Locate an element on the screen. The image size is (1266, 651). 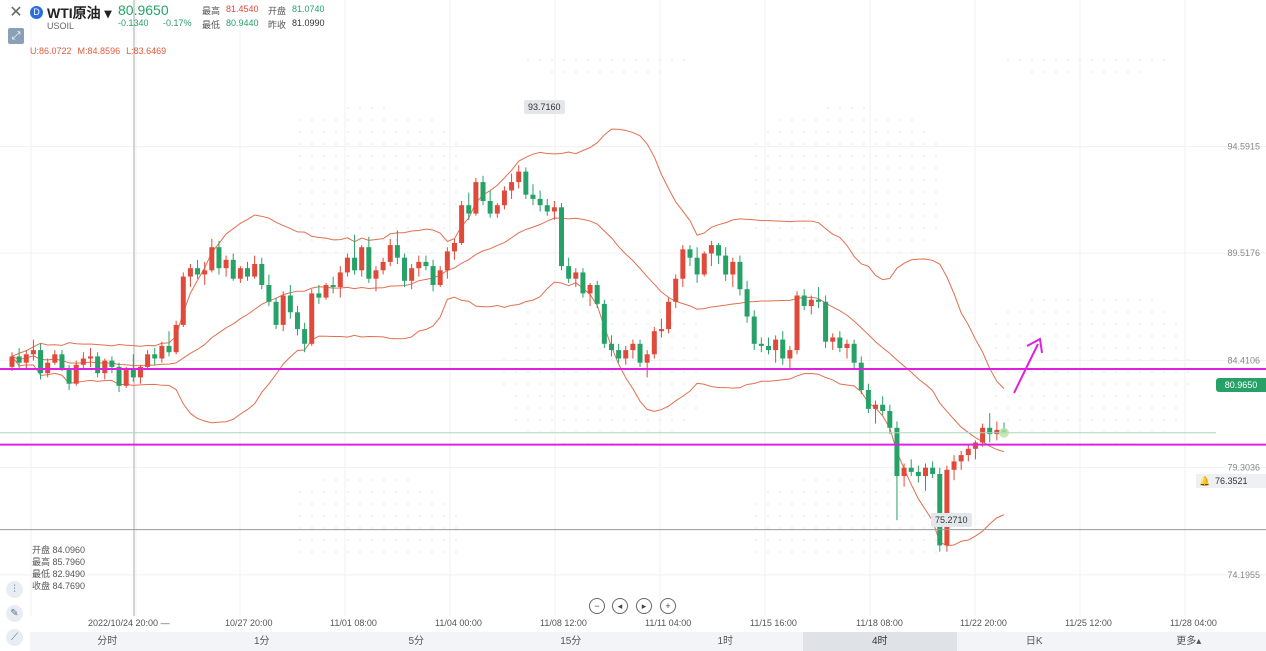
draw-pen-icon: ✎ is located at coordinates (14, 613).